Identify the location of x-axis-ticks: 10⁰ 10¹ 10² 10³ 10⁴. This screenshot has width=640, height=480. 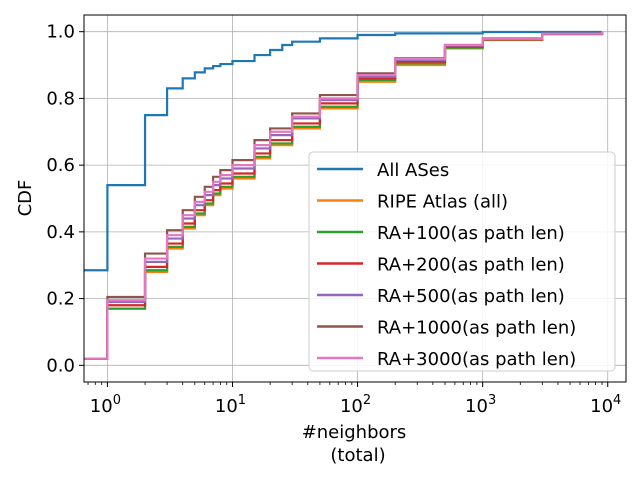
(354, 399).